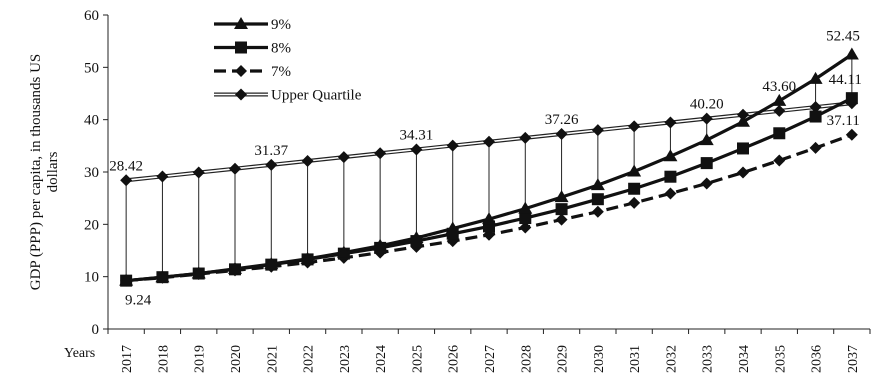 The height and width of the screenshot is (373, 884). I want to click on x-tick-label: 2017, so click(127, 359).